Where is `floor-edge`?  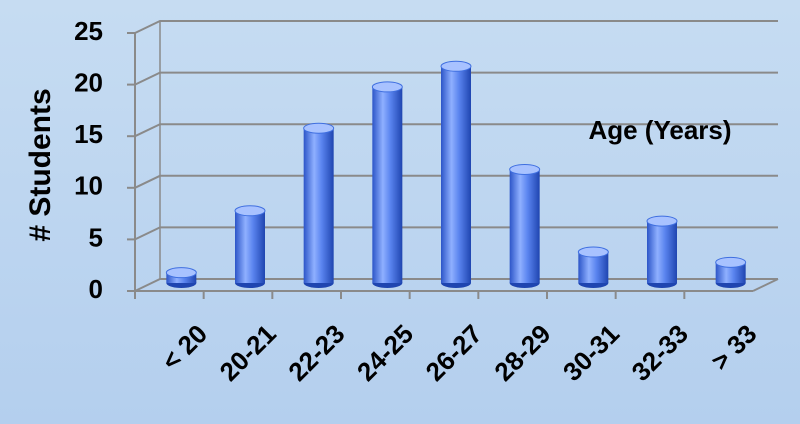 floor-edge is located at coordinates (765, 285).